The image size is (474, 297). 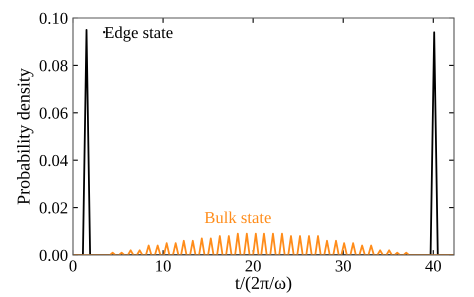 I want to click on y-tick-label: 0.04, so click(x=54, y=160).